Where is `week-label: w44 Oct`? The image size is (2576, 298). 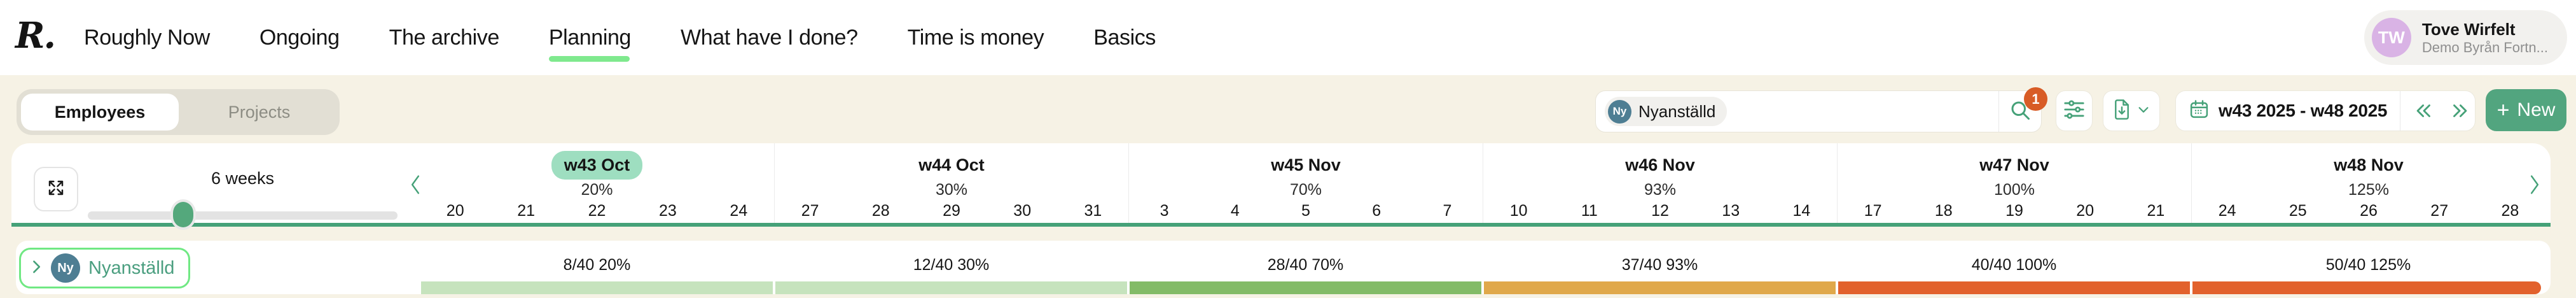 week-label: w44 Oct is located at coordinates (951, 164).